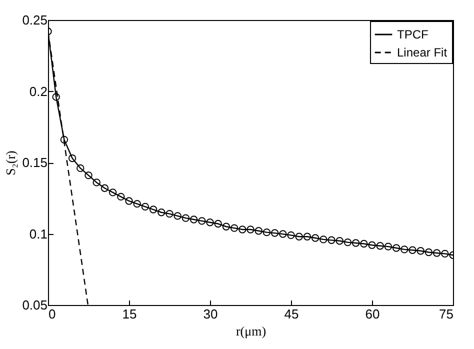 The image size is (474, 349). What do you see at coordinates (38, 234) in the screenshot?
I see `y-tick-label: 0.1` at bounding box center [38, 234].